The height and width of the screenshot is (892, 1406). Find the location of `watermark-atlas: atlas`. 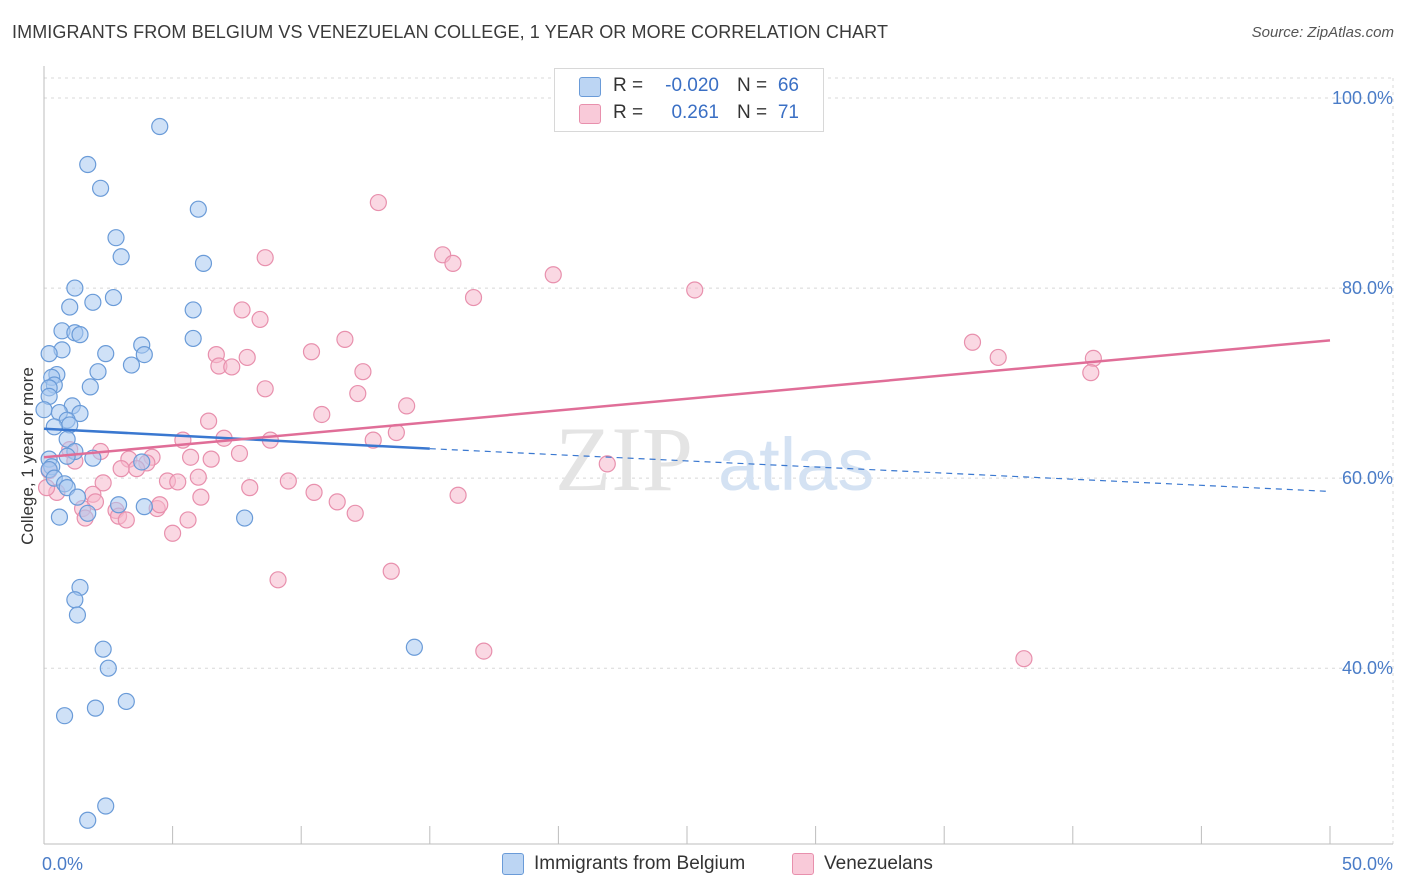

watermark-atlas: atlas is located at coordinates (796, 464).